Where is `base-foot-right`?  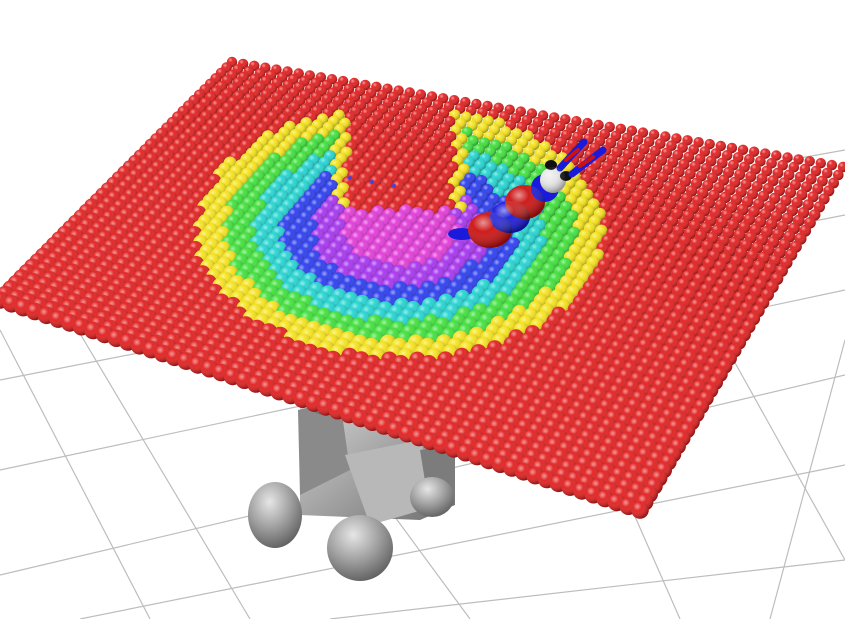 base-foot-right is located at coordinates (432, 497).